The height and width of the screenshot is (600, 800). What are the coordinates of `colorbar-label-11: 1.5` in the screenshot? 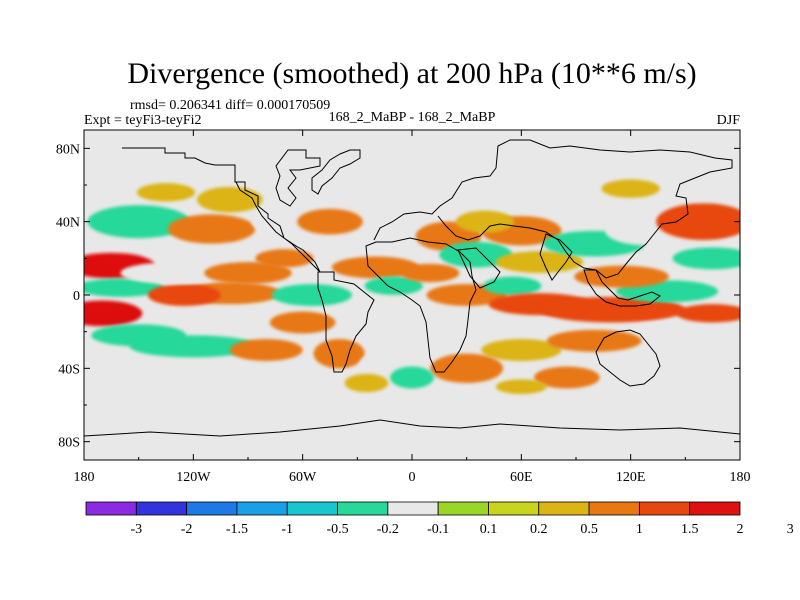 It's located at (690, 529).